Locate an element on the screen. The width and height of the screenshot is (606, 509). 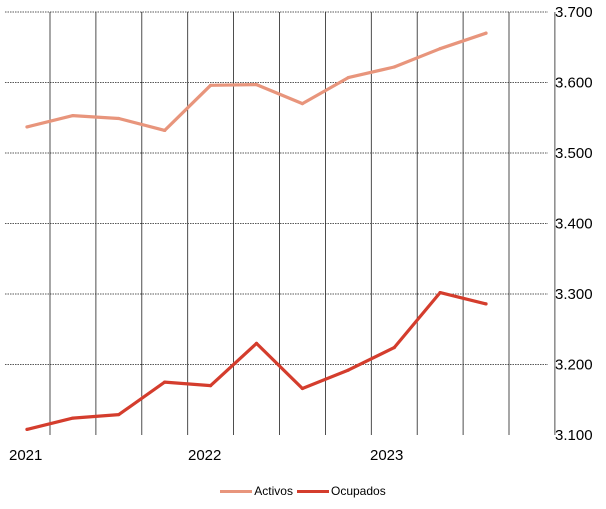
legend-item-ocupados: Ocupados is located at coordinates (341, 491).